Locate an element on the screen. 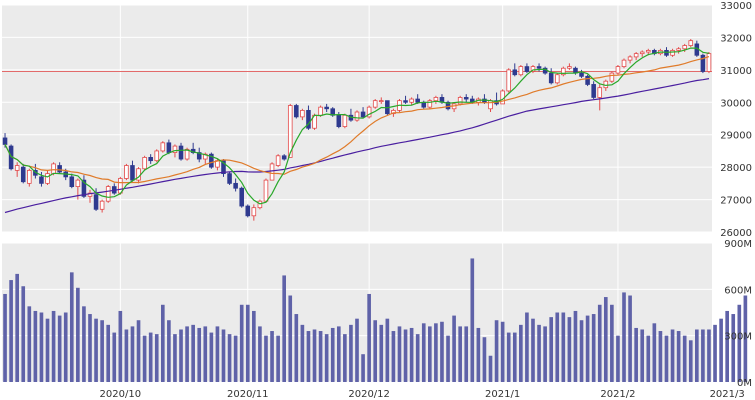 The width and height of the screenshot is (755, 400). x-tick-labels: 2020/10 2020/11 2020/12 2021/1 2021/2 2021/3 is located at coordinates (422, 394).